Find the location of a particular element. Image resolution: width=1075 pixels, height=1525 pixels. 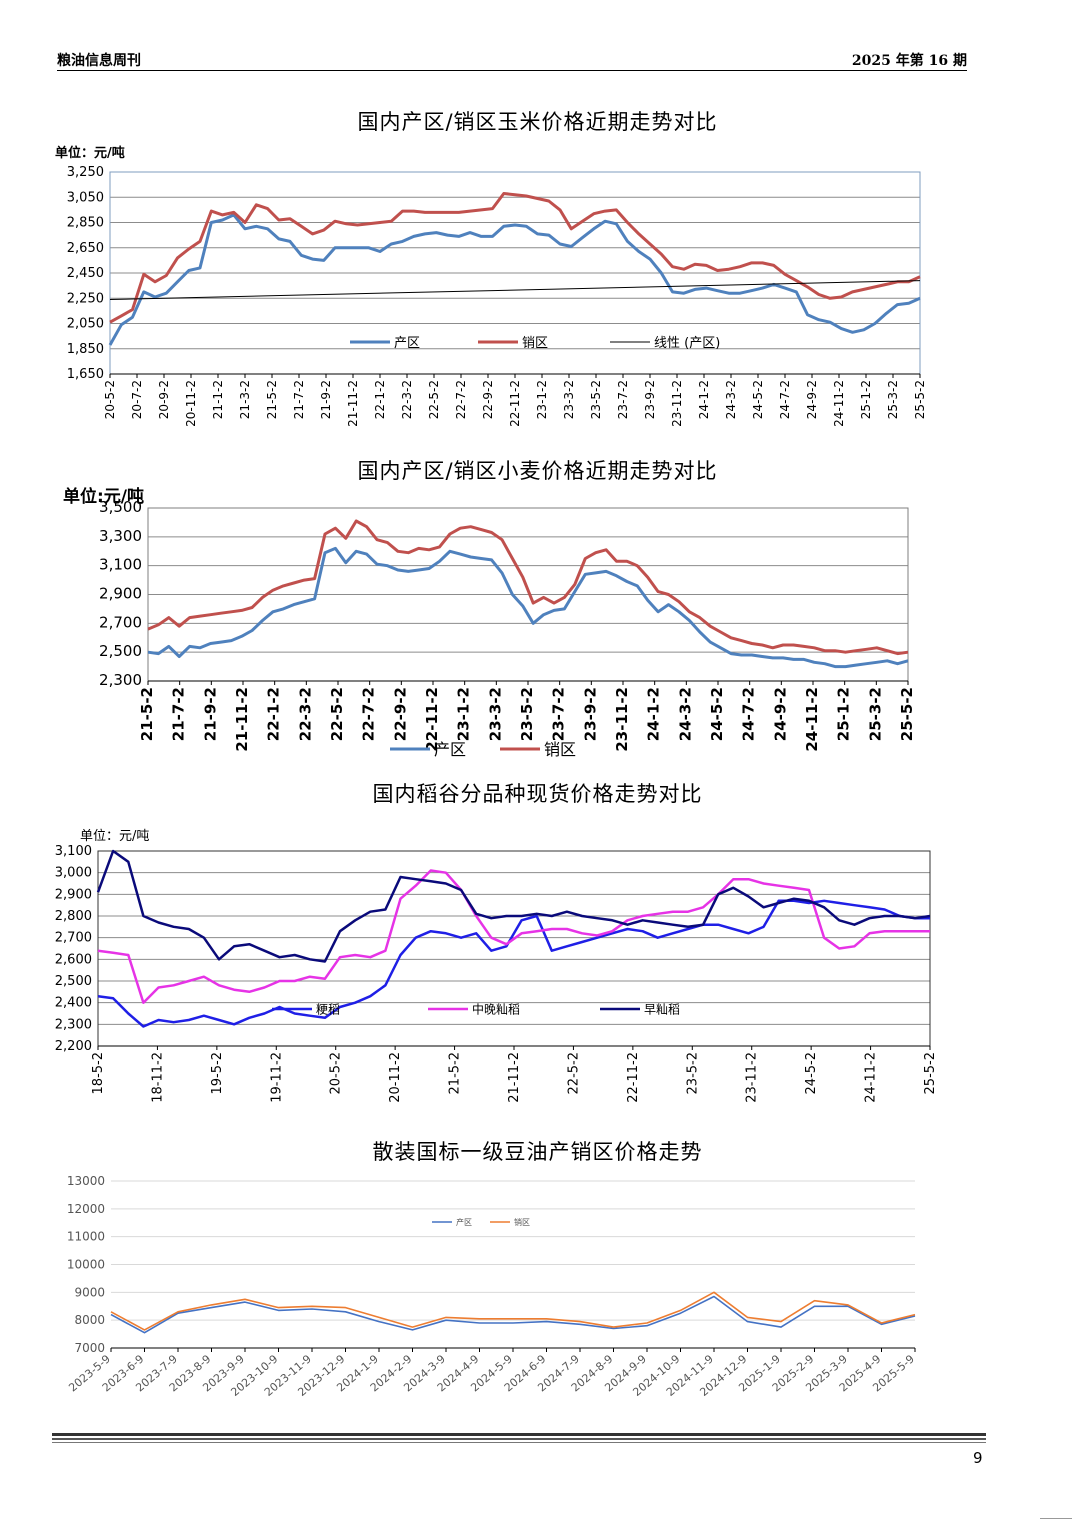

chart-title-soyoil: 散装国标一级豆油产销区价格走势 is located at coordinates (537, 1152).